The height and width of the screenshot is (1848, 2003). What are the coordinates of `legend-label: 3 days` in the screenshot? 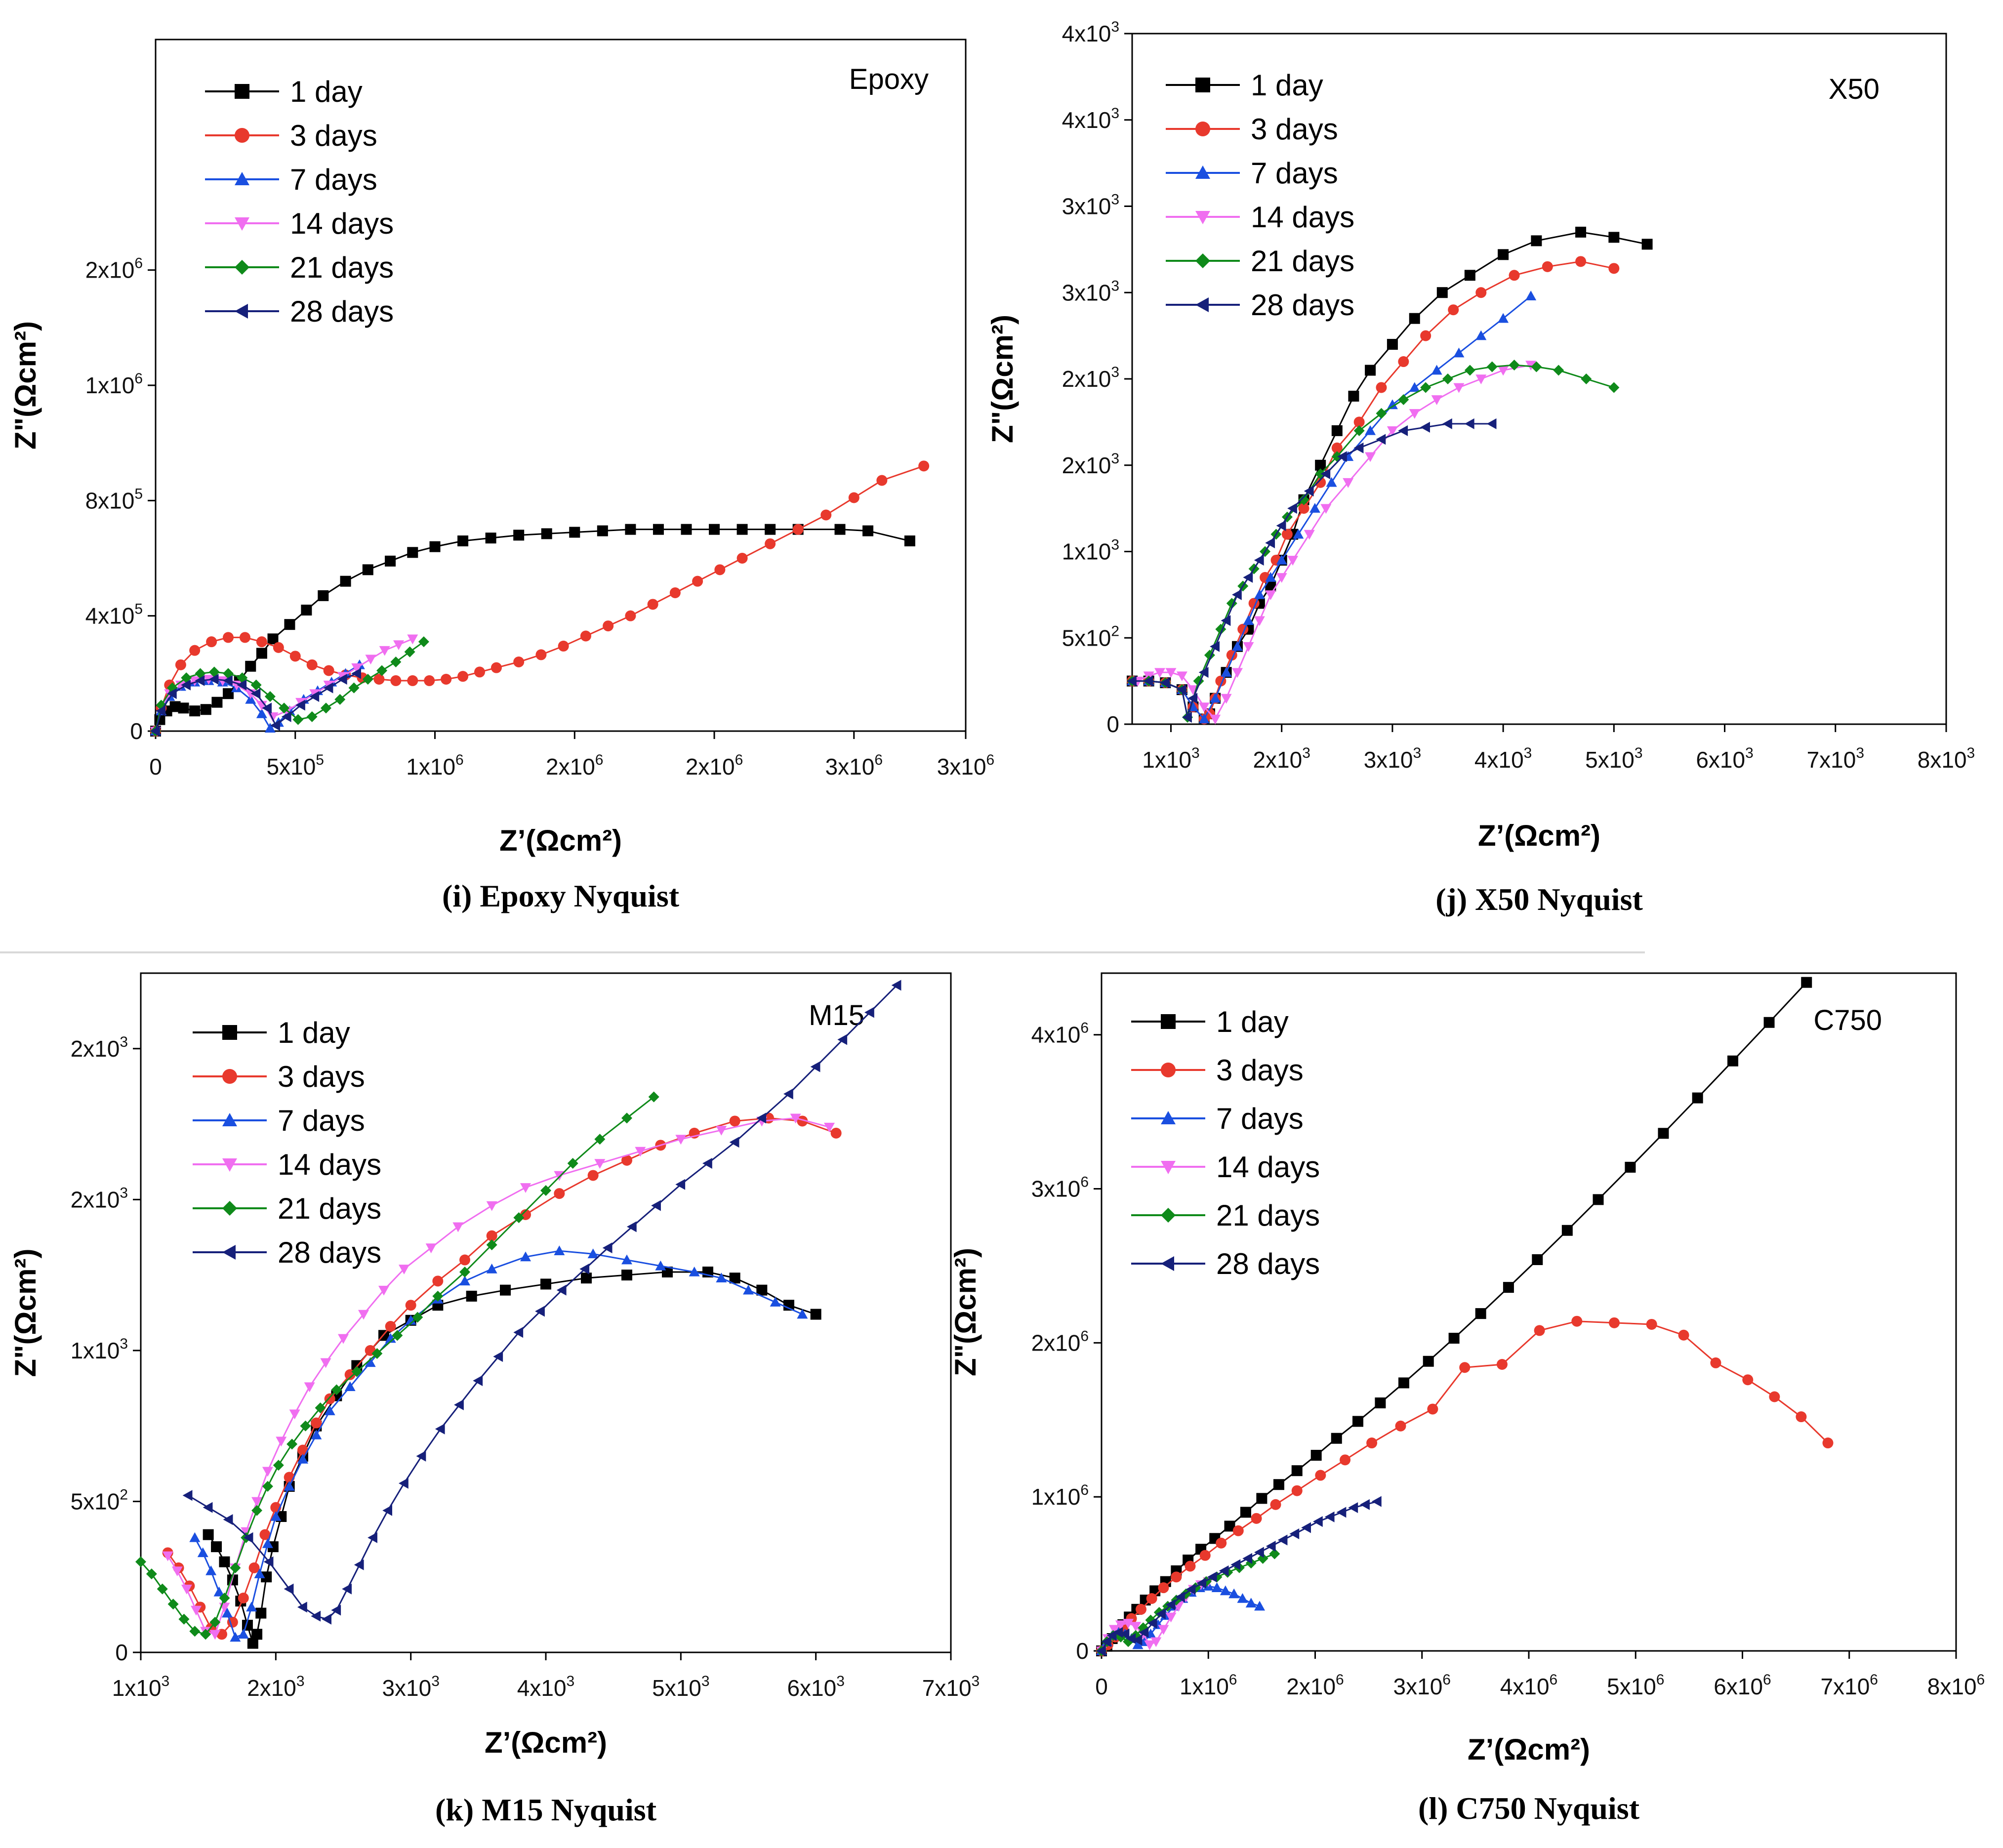 It's located at (334, 135).